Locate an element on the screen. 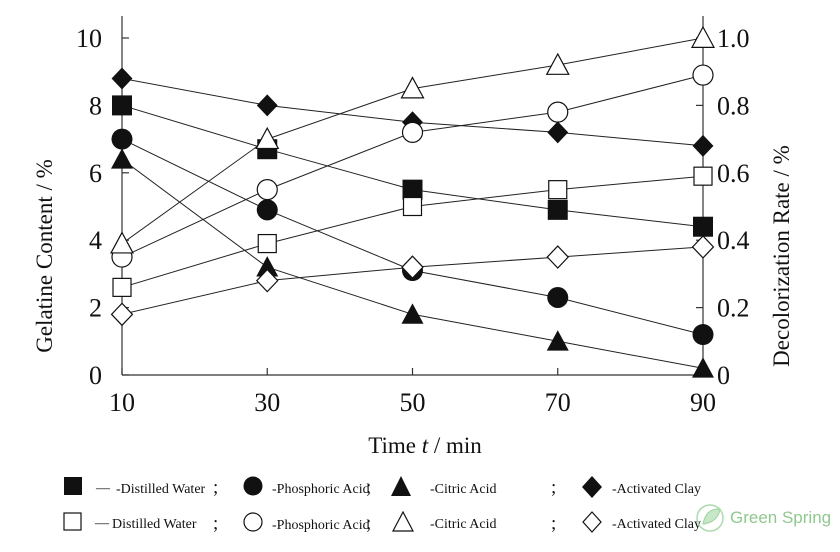  legend-item-activated-clay-filled: -Activated Clay is located at coordinates (641, 487).